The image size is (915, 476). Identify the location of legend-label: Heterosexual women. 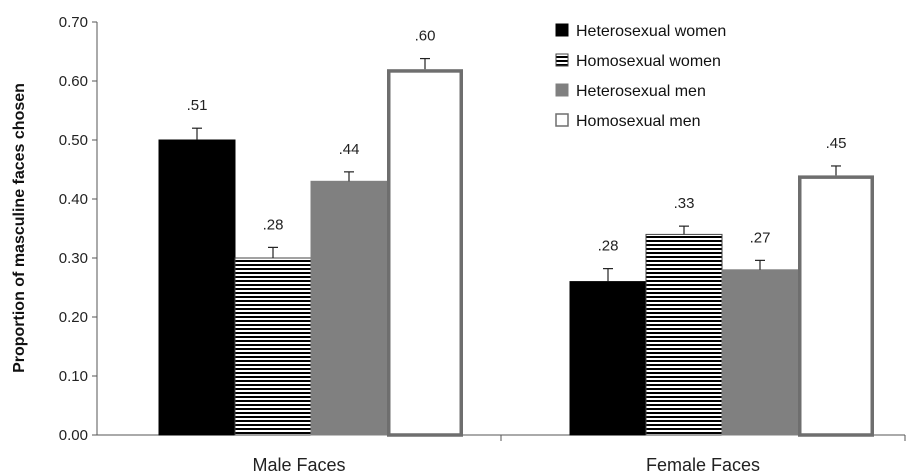
(651, 31).